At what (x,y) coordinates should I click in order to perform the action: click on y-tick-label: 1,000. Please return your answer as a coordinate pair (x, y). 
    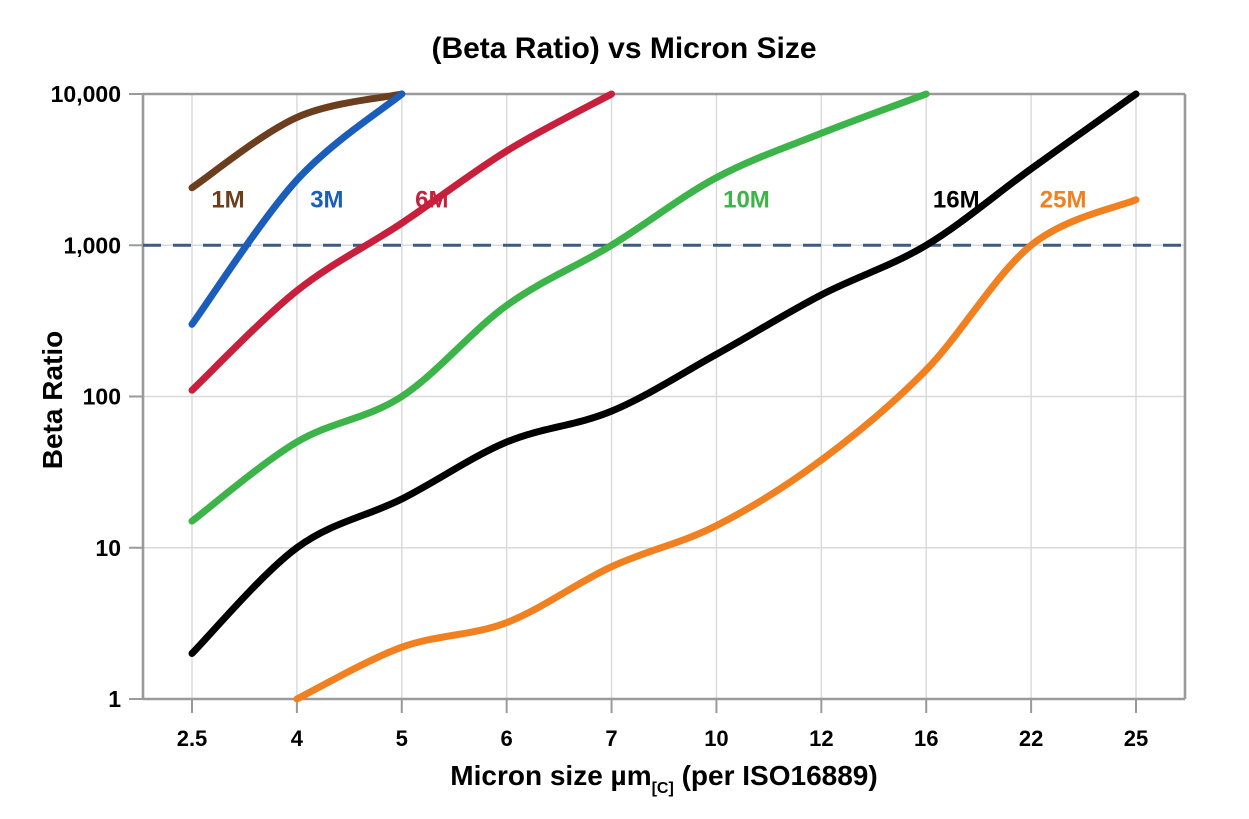
    Looking at the image, I should click on (92, 245).